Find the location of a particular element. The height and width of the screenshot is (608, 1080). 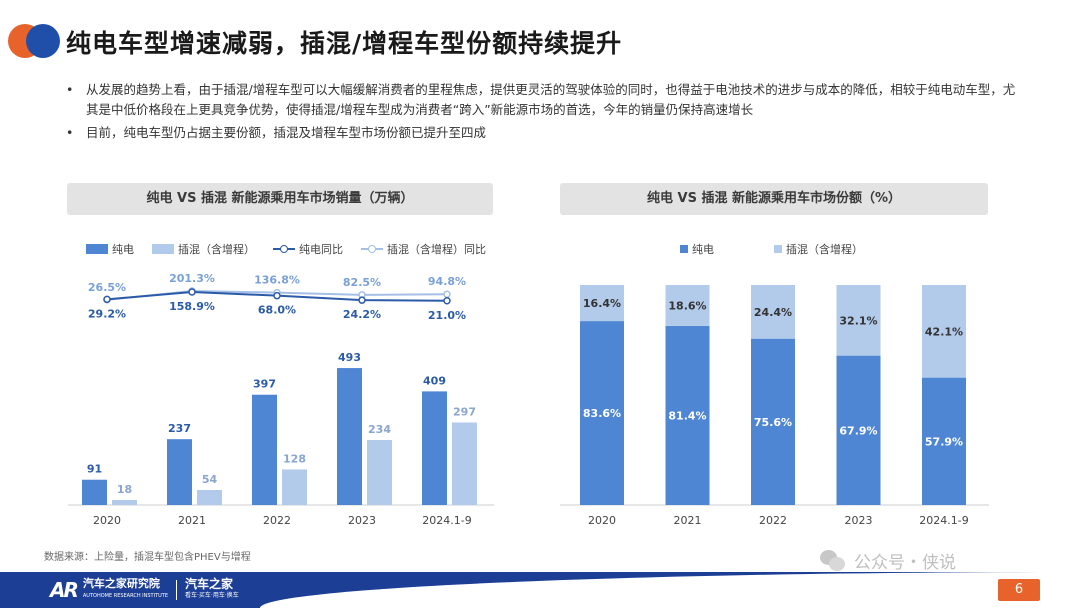

data-label-bev: 237 is located at coordinates (179, 428).